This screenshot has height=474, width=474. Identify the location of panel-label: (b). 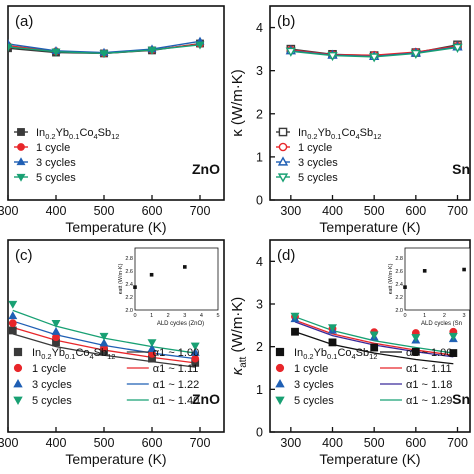
(286, 21).